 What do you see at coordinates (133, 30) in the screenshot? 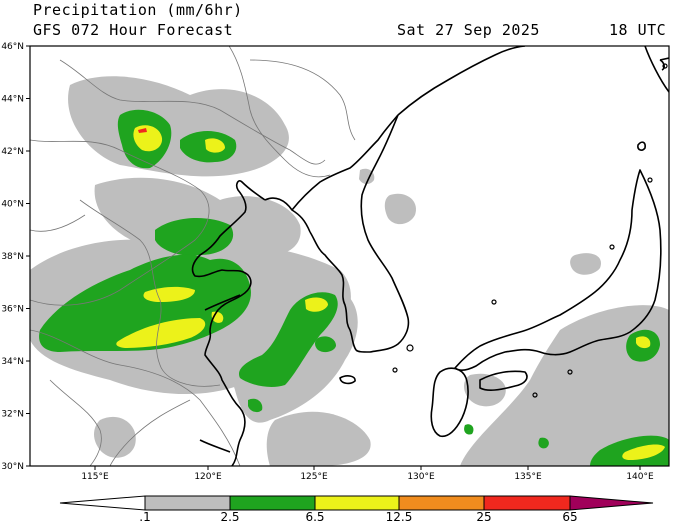
I see `map-subtitle: GFS 072 Hour Forecast` at bounding box center [133, 30].